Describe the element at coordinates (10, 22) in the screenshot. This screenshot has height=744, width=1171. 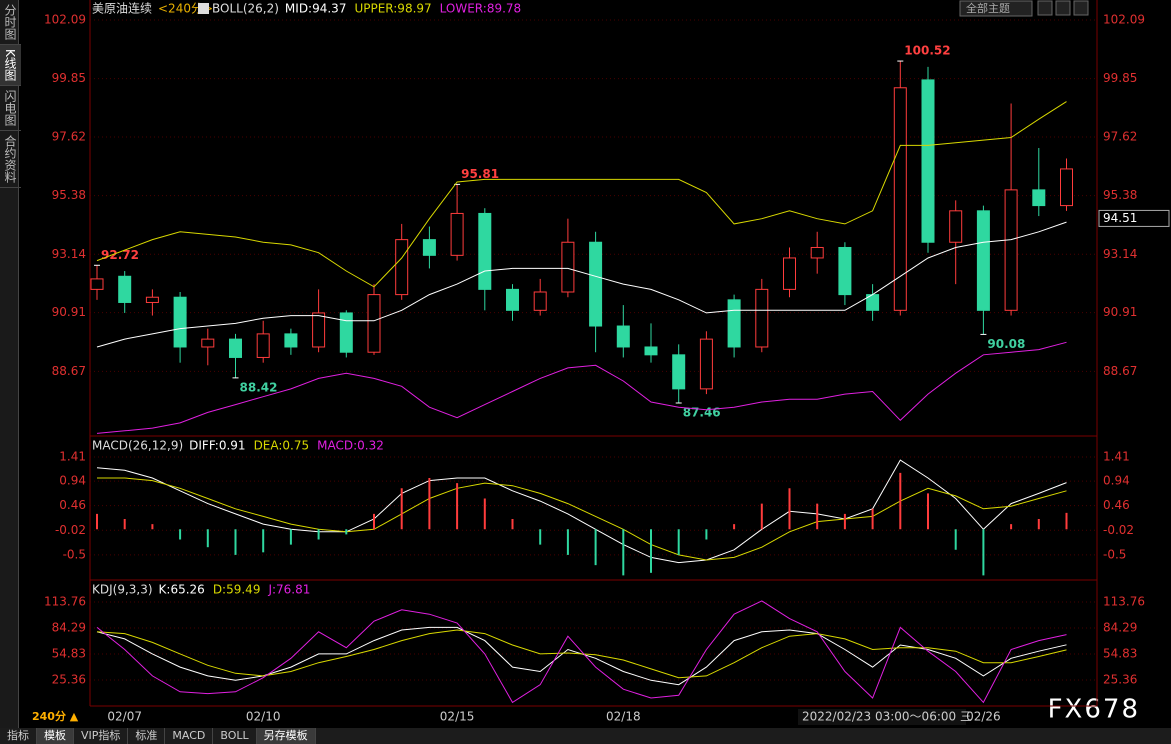
I see `side-tab: 分时图` at that location.